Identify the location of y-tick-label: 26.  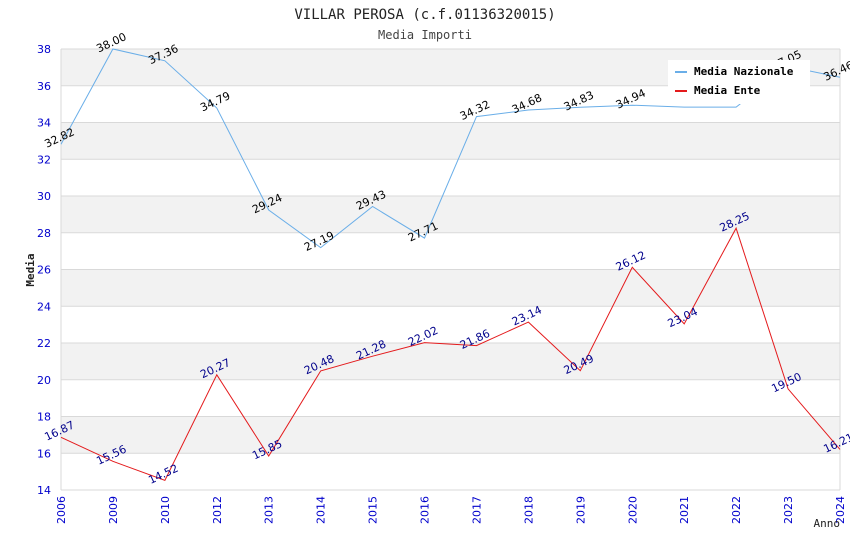
(44, 270).